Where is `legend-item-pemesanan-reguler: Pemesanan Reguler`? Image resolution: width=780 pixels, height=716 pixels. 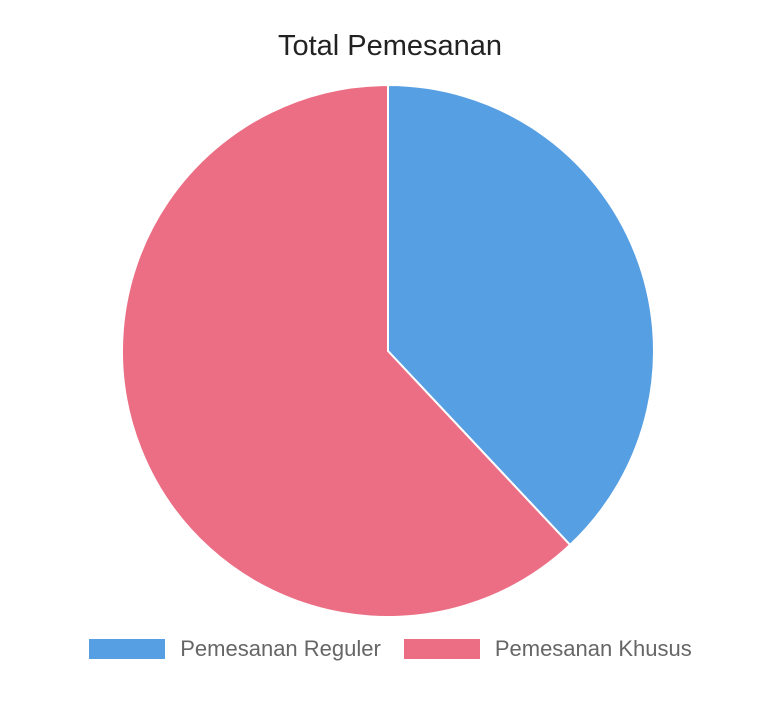
legend-item-pemesanan-reguler: Pemesanan Reguler is located at coordinates (234, 649).